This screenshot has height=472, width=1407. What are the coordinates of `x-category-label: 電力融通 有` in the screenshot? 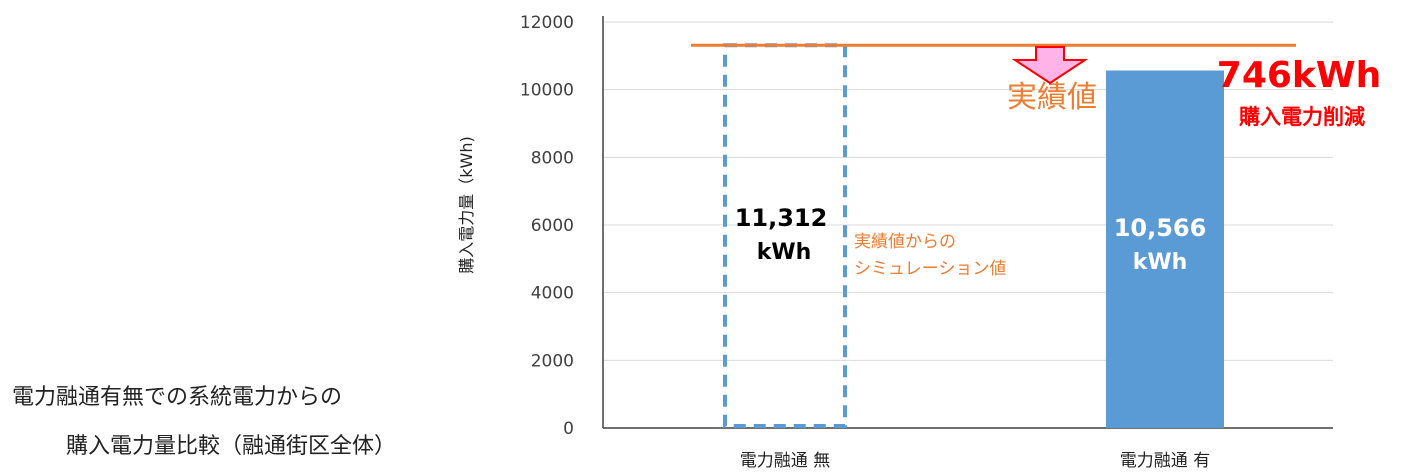 It's located at (1165, 461).